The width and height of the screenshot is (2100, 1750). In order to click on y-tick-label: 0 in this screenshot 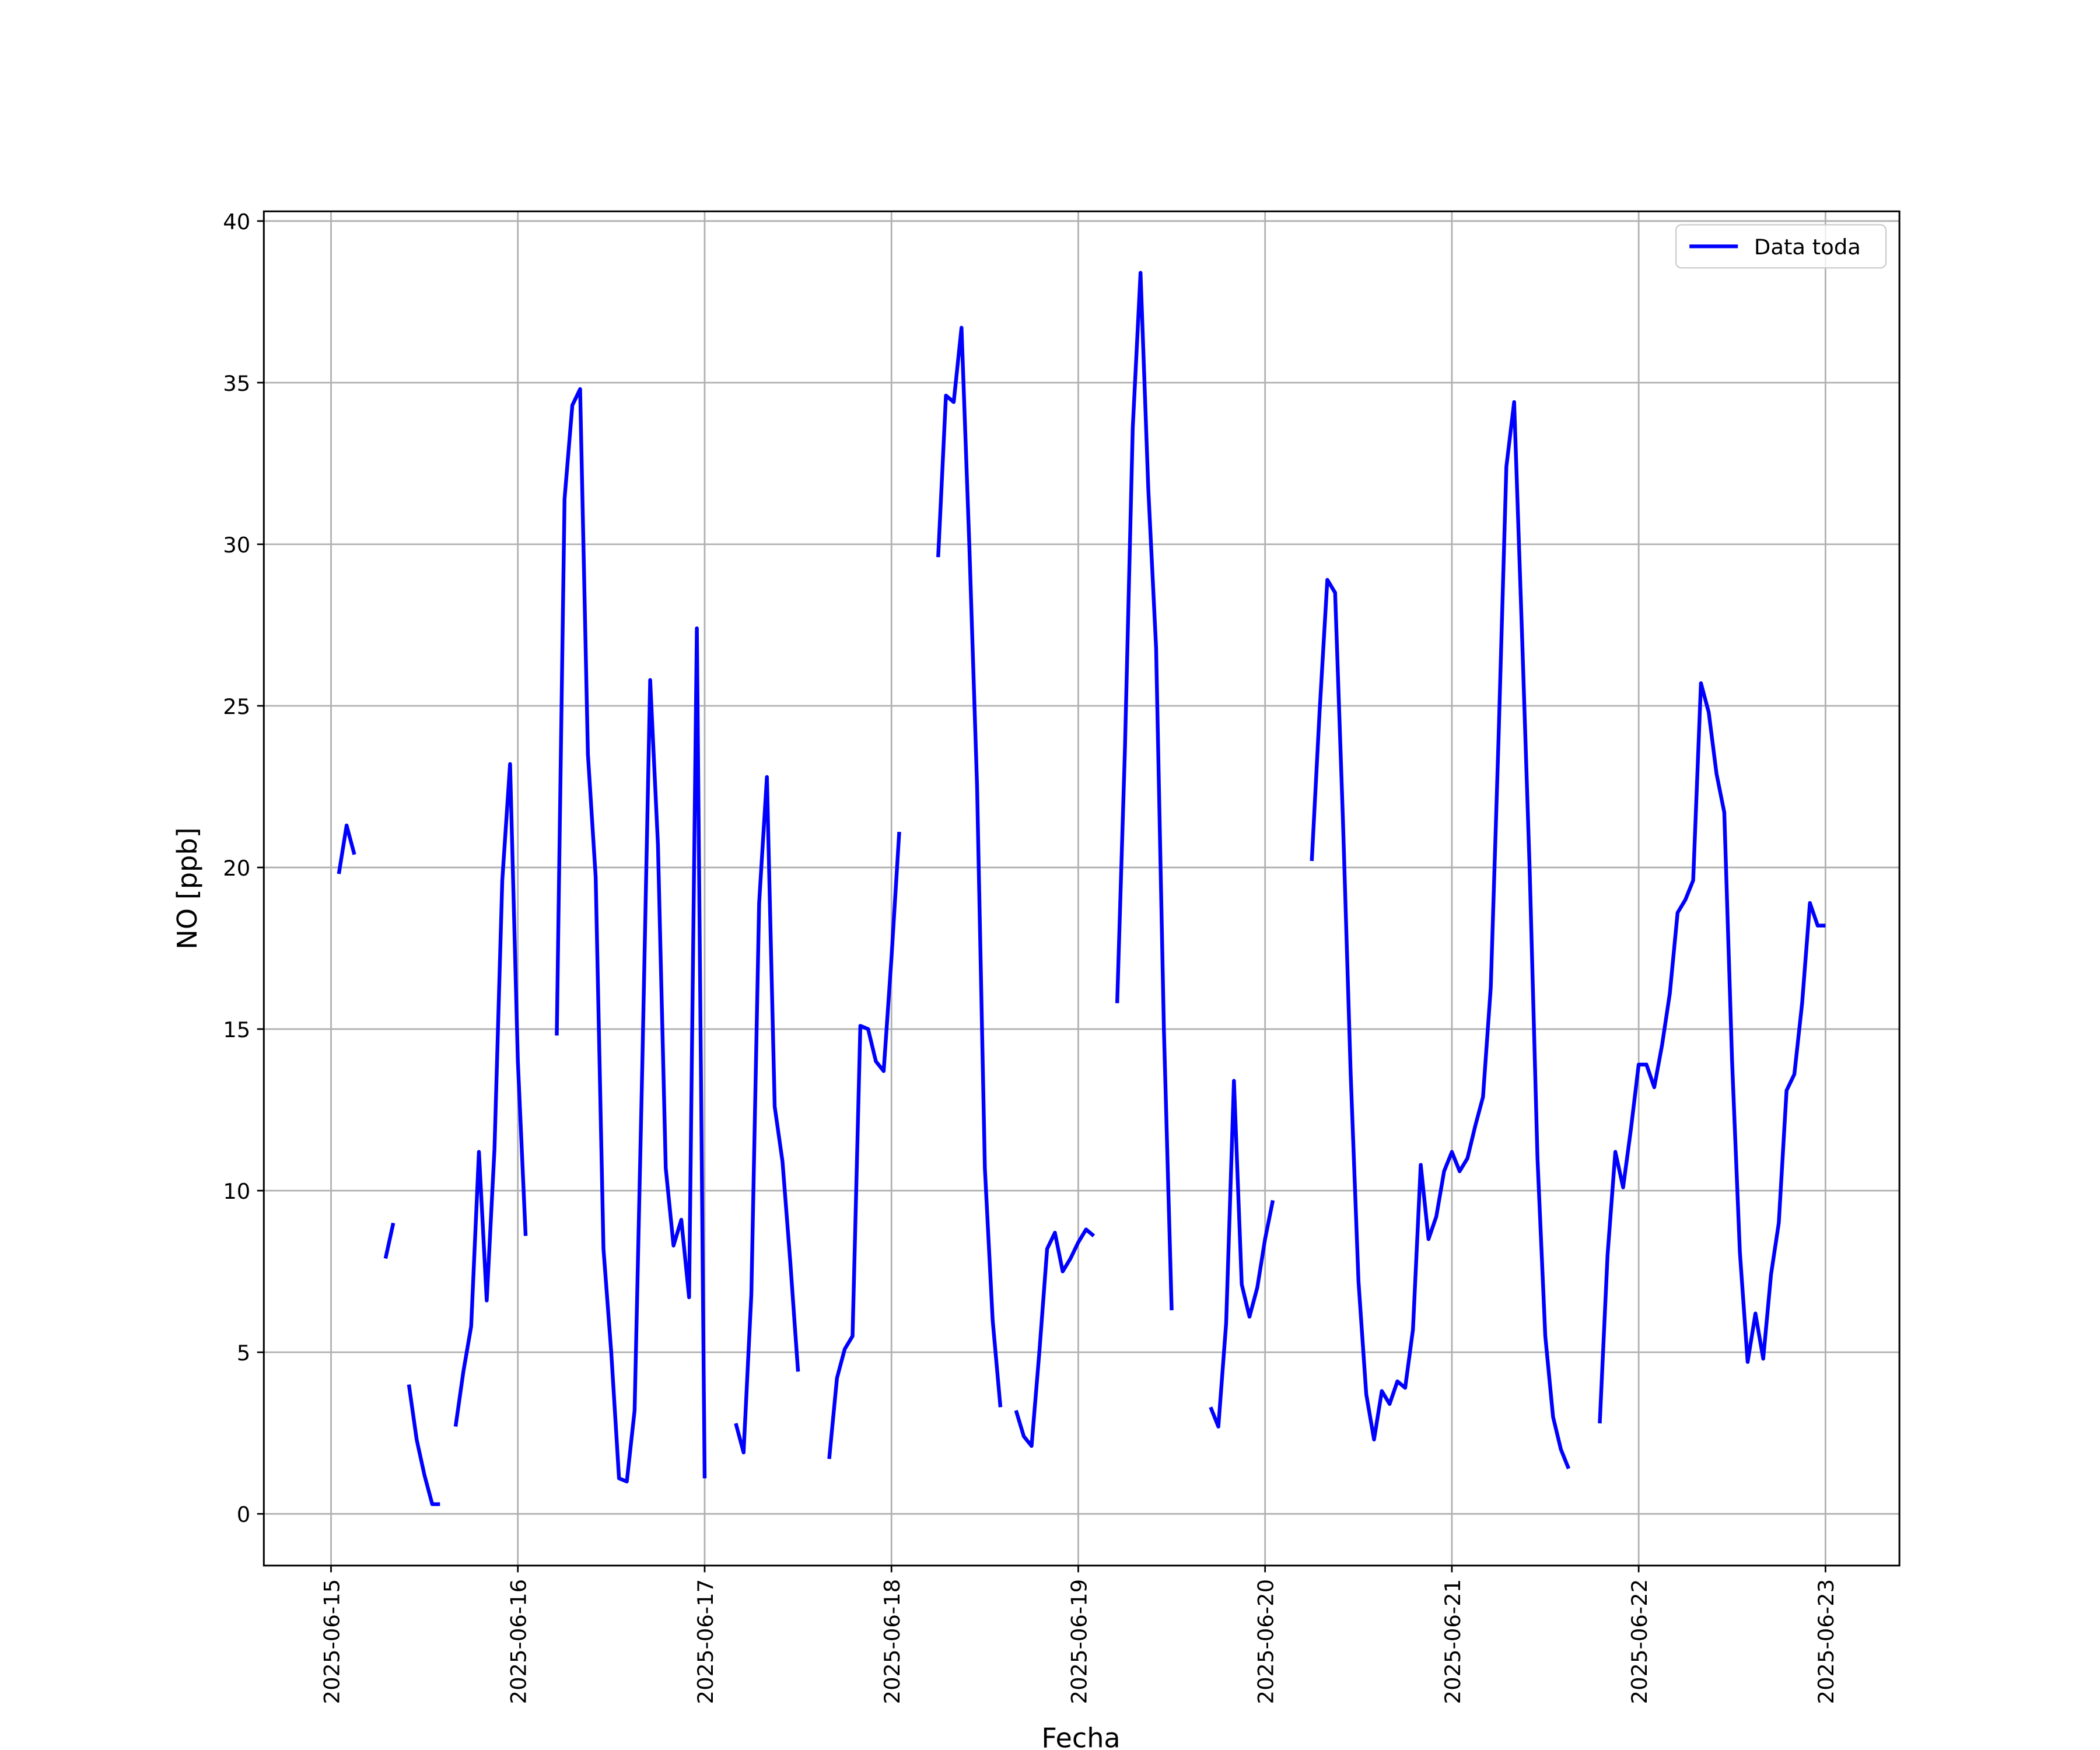, I will do `click(243, 1514)`.